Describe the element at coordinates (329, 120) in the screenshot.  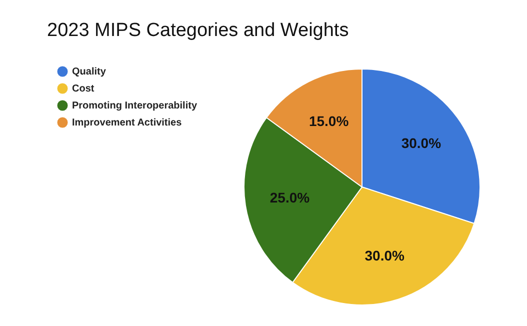
I see `data-label: 15.0%` at that location.